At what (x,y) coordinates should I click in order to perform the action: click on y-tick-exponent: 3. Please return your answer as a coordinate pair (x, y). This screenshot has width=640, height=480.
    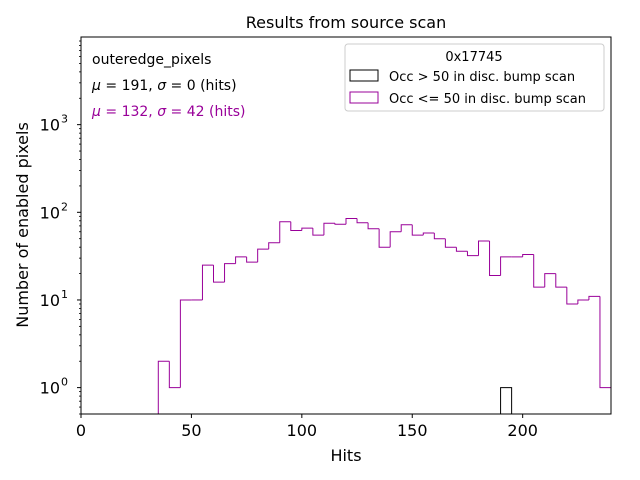
    Looking at the image, I should click on (64, 119).